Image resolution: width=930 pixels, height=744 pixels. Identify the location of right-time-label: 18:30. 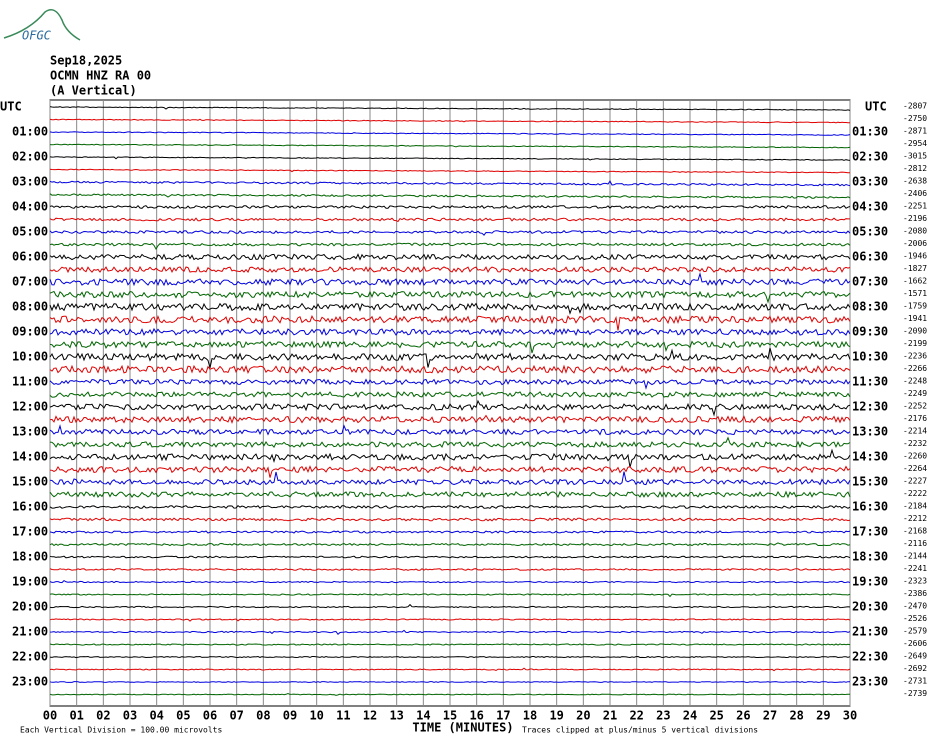
(870, 557).